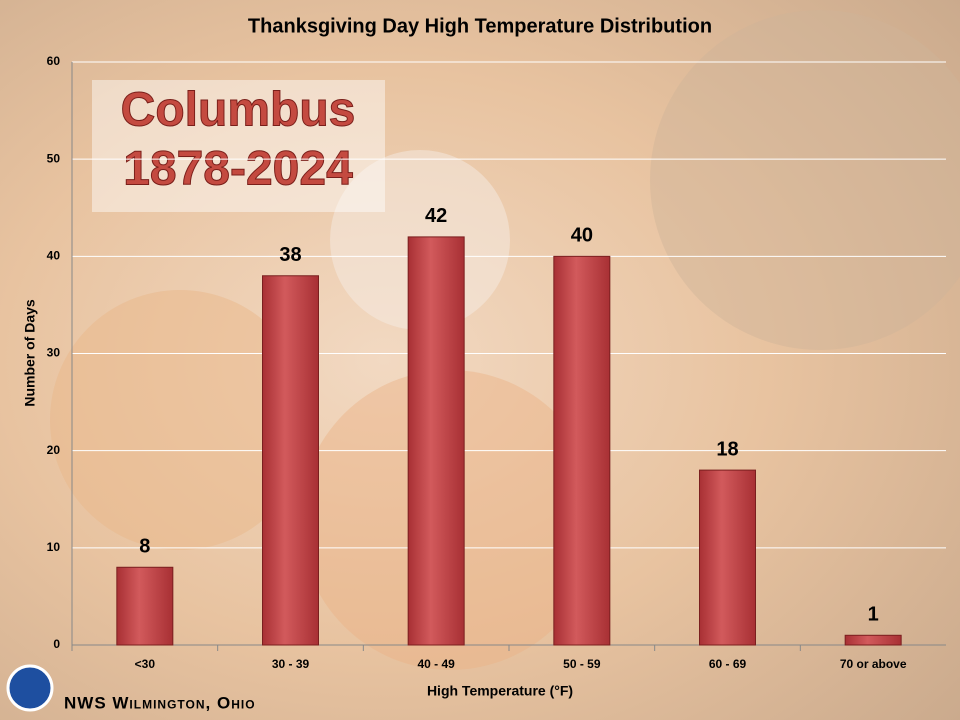  What do you see at coordinates (54, 61) in the screenshot?
I see `y-tick-label: 60` at bounding box center [54, 61].